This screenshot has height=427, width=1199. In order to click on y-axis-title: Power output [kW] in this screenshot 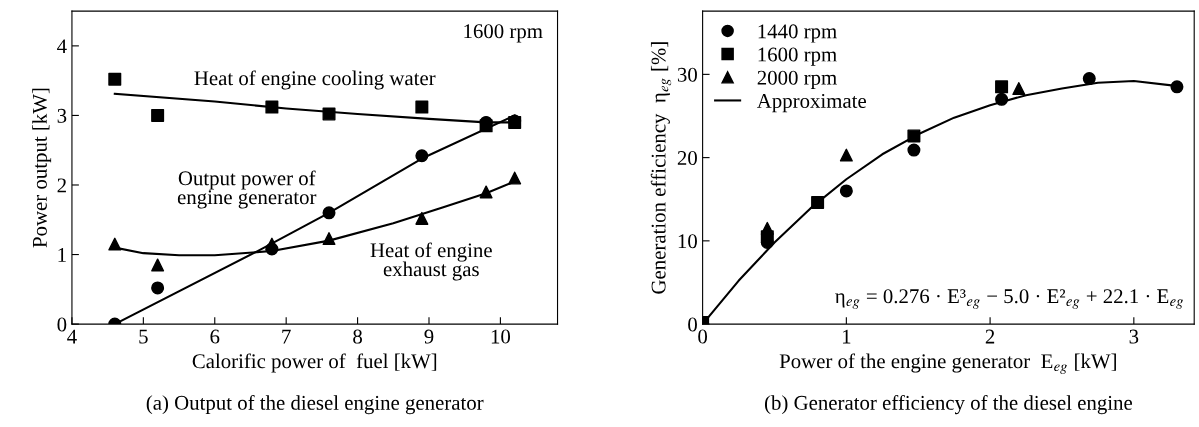, I will do `click(42, 168)`.